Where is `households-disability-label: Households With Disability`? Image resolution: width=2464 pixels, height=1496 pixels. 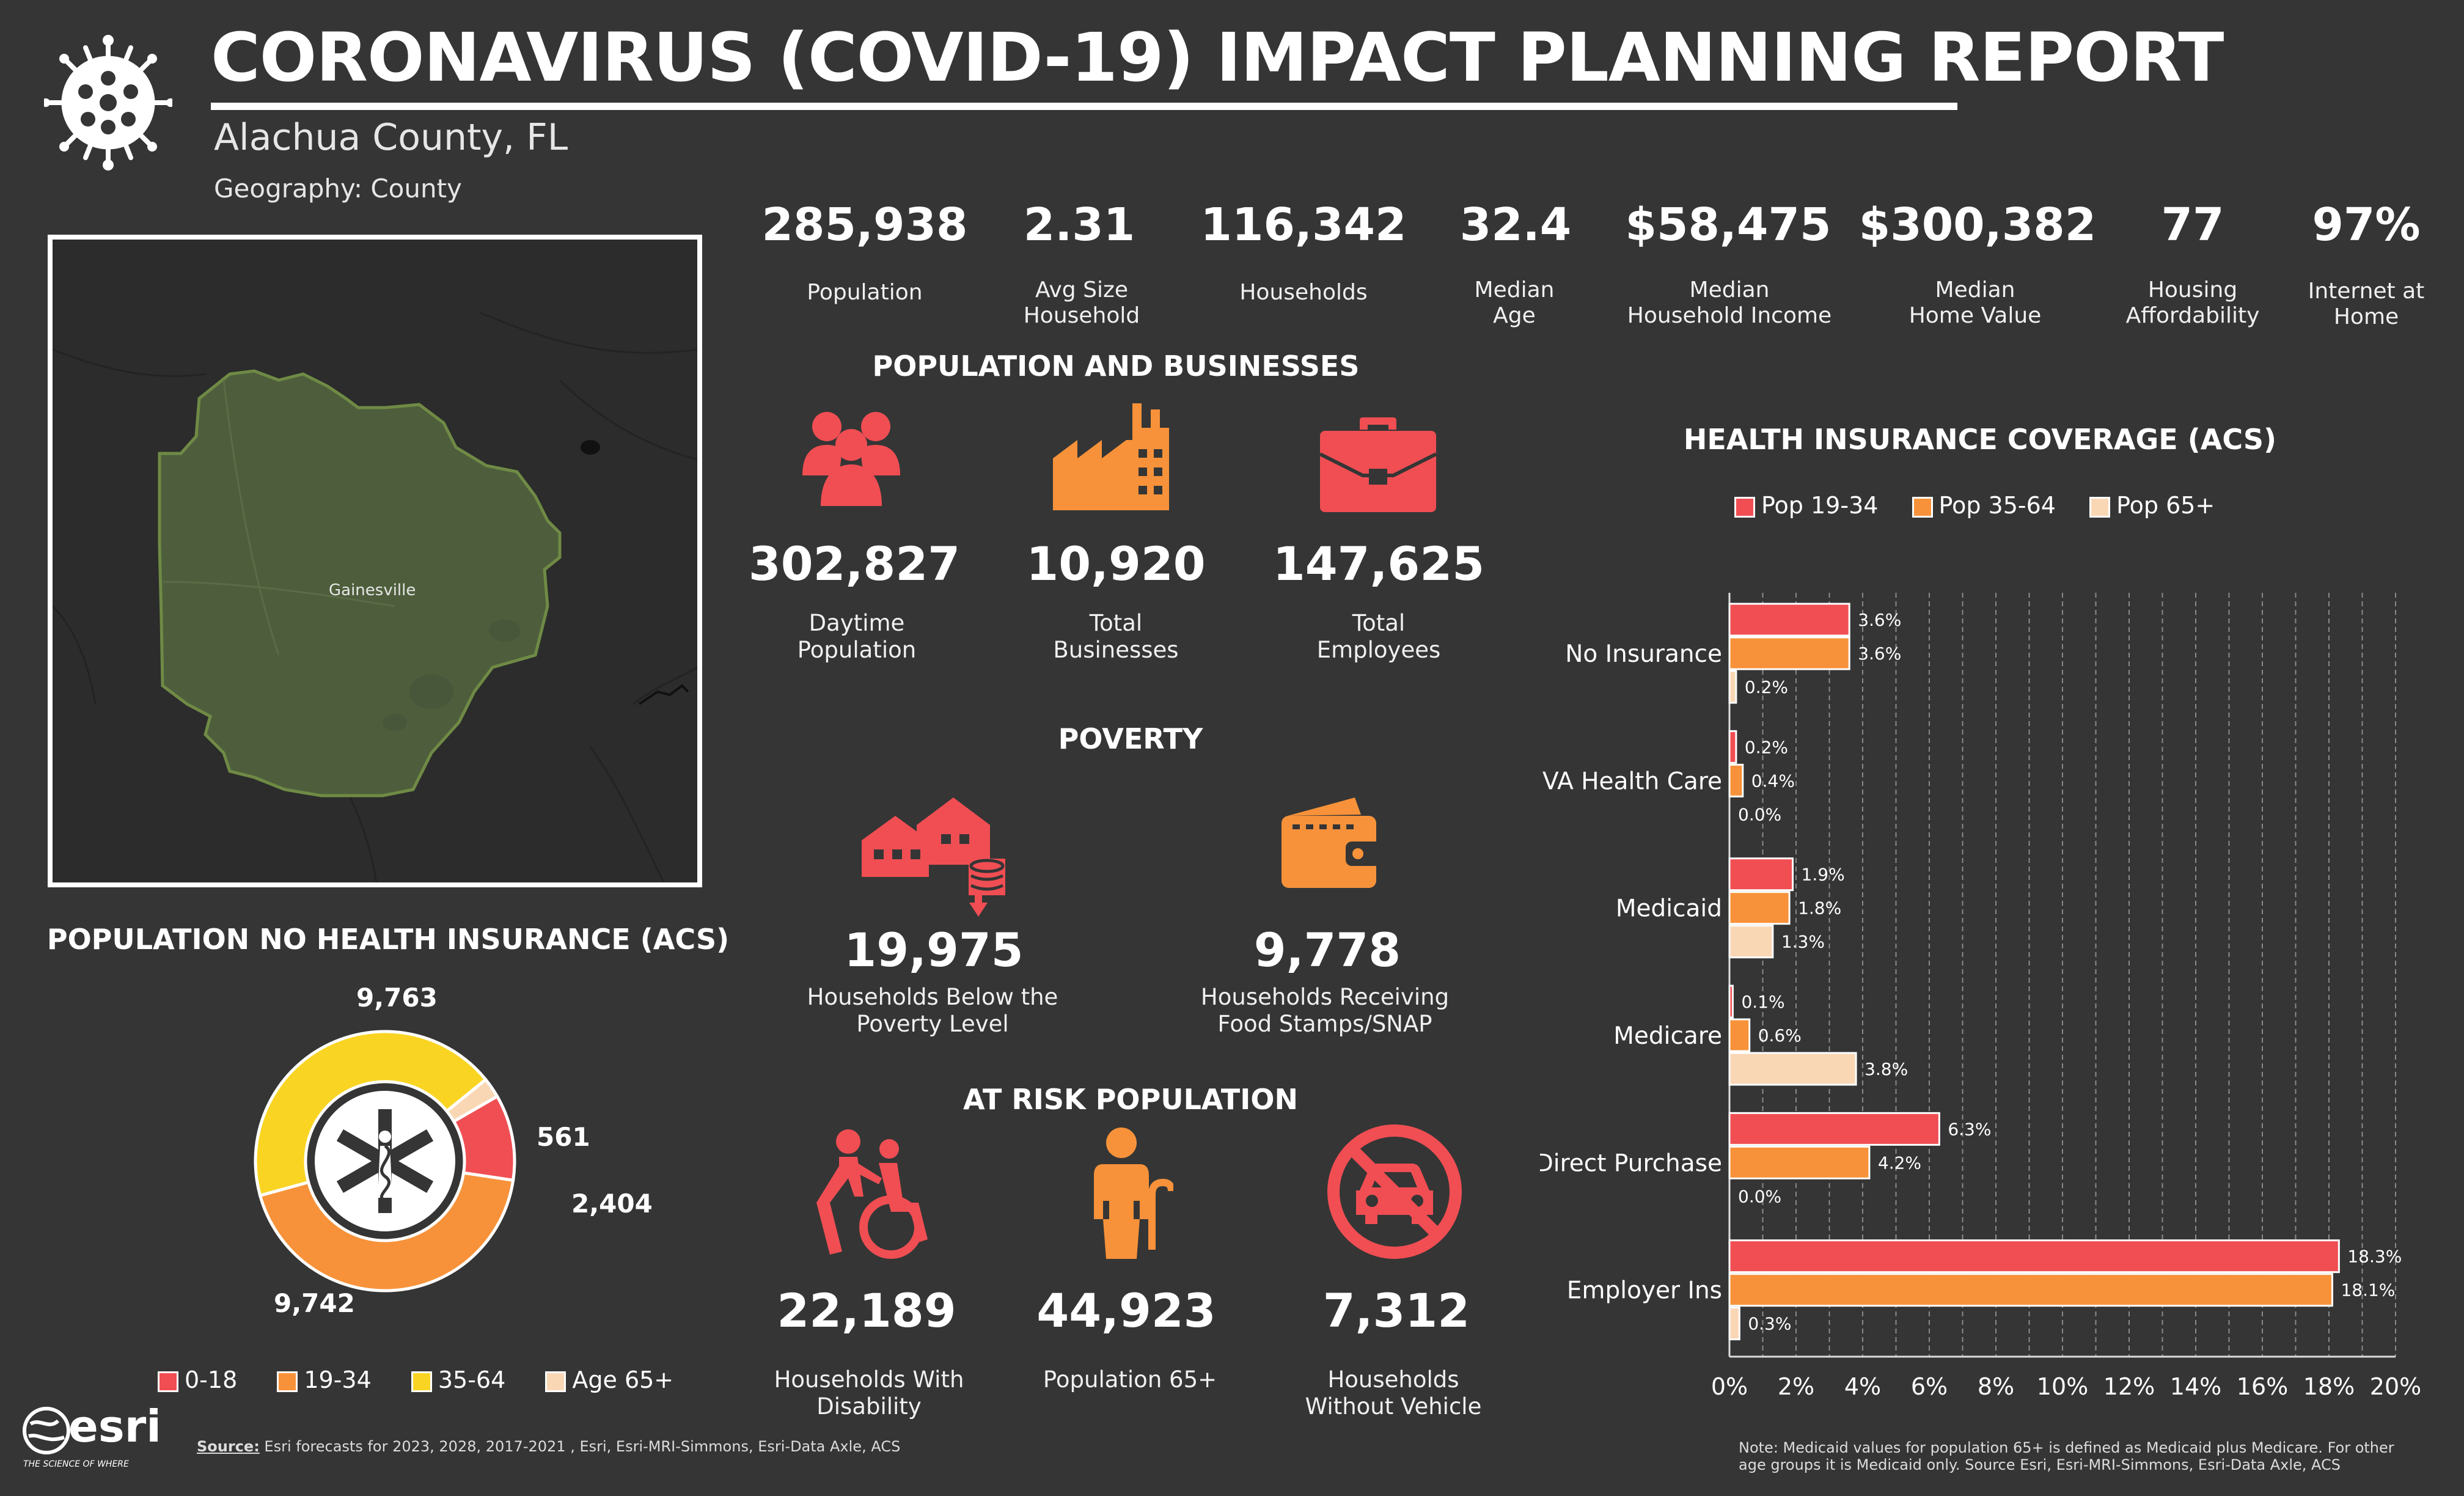 households-disability-label: Households With Disability is located at coordinates (869, 1393).